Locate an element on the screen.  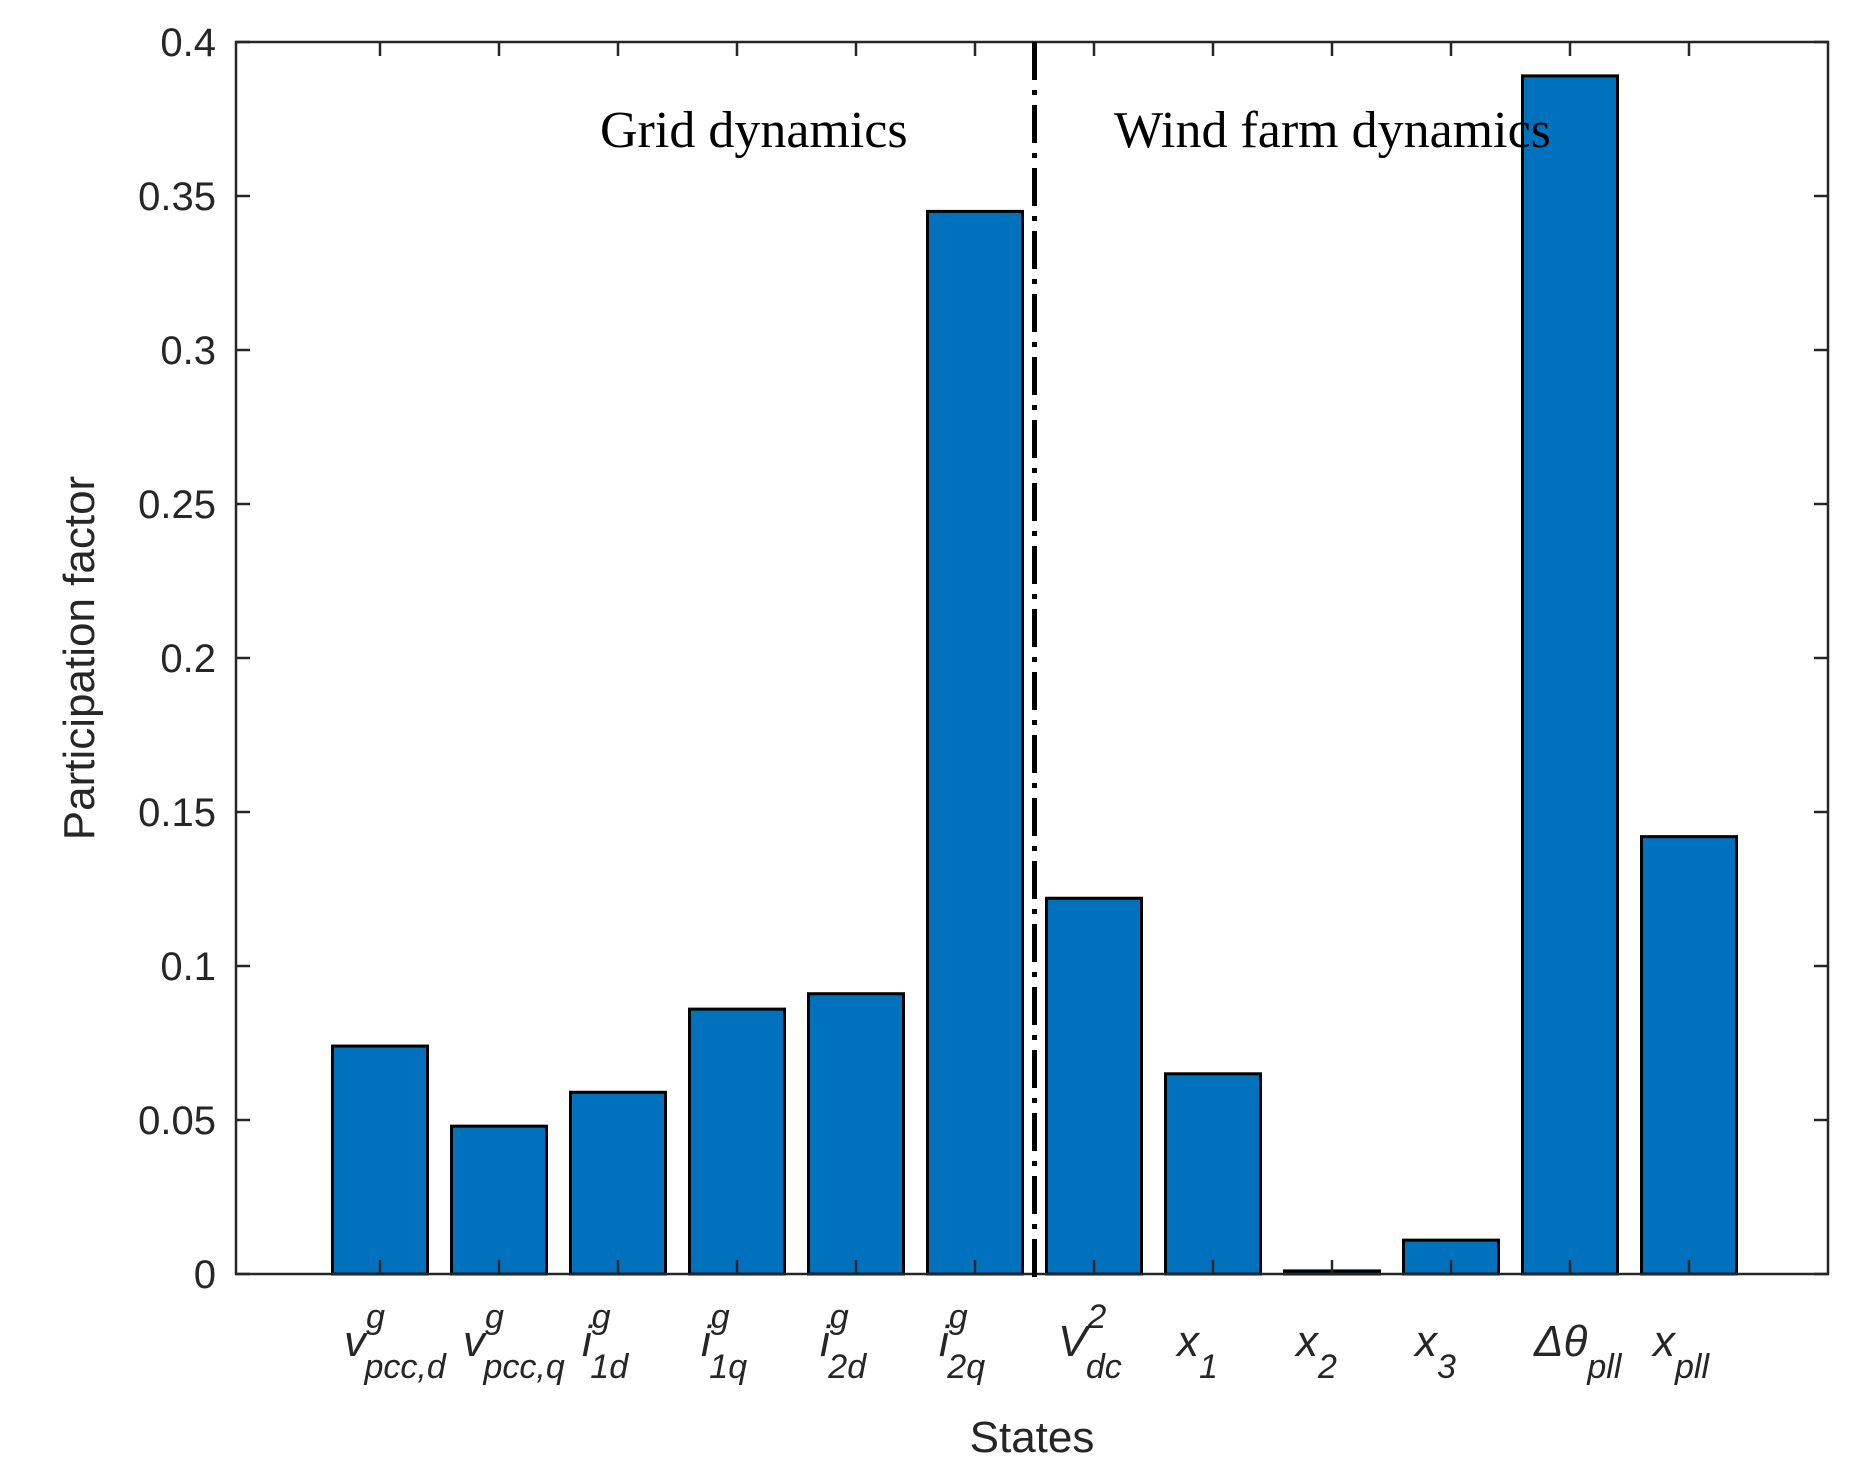
x-category-label-11: xpll is located at coordinates (1680, 1351).